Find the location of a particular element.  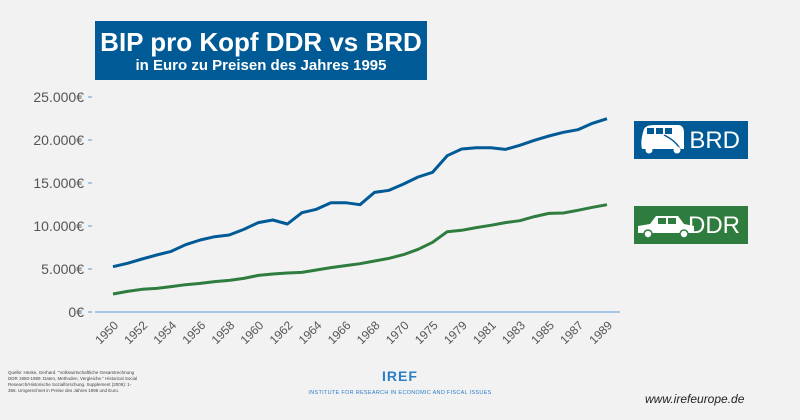

legend-label-ddr: DDR is located at coordinates (714, 225).